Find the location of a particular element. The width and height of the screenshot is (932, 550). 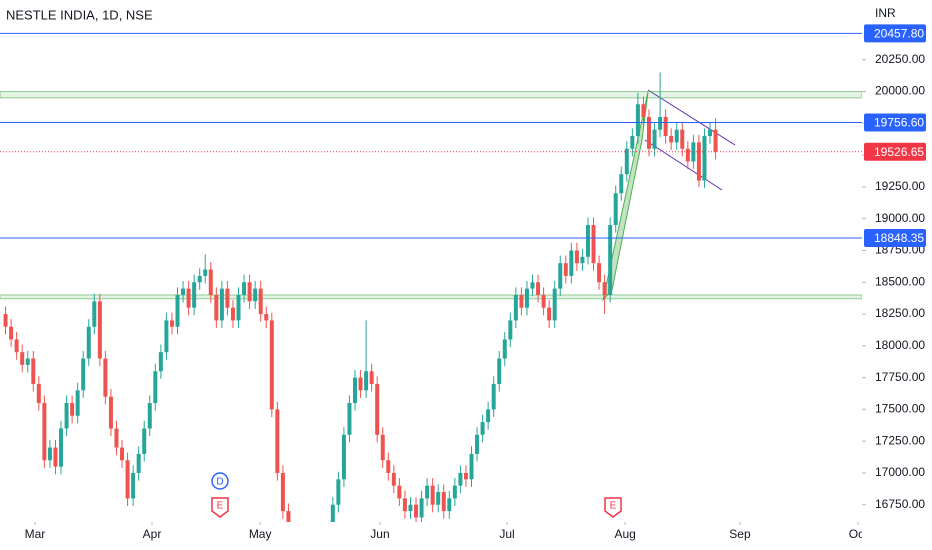

y-tick-label: 18250.00 is located at coordinates (900, 313).